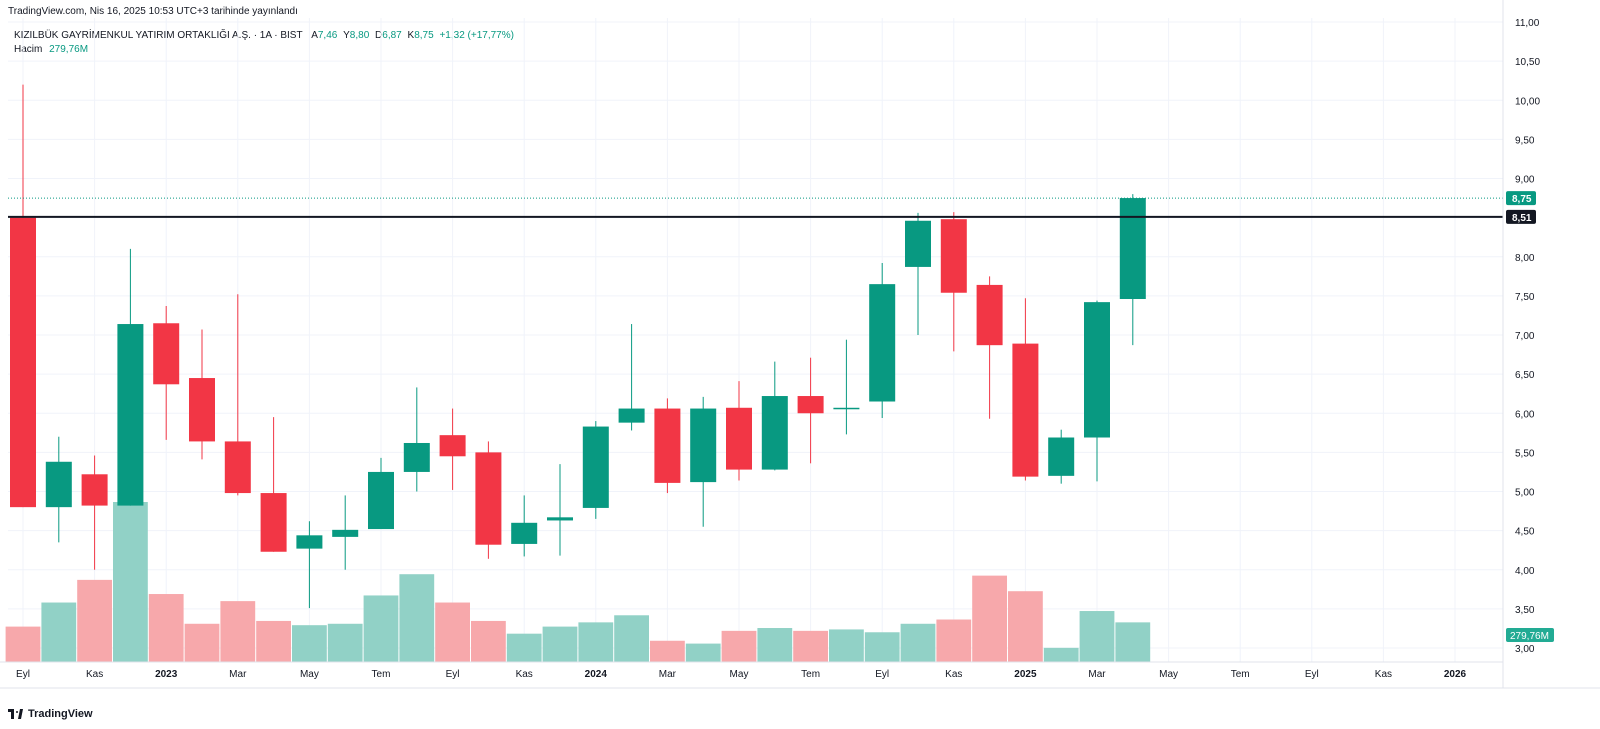  Describe the element at coordinates (1525, 453) in the screenshot. I see `price-tick-label: 5,50` at that location.